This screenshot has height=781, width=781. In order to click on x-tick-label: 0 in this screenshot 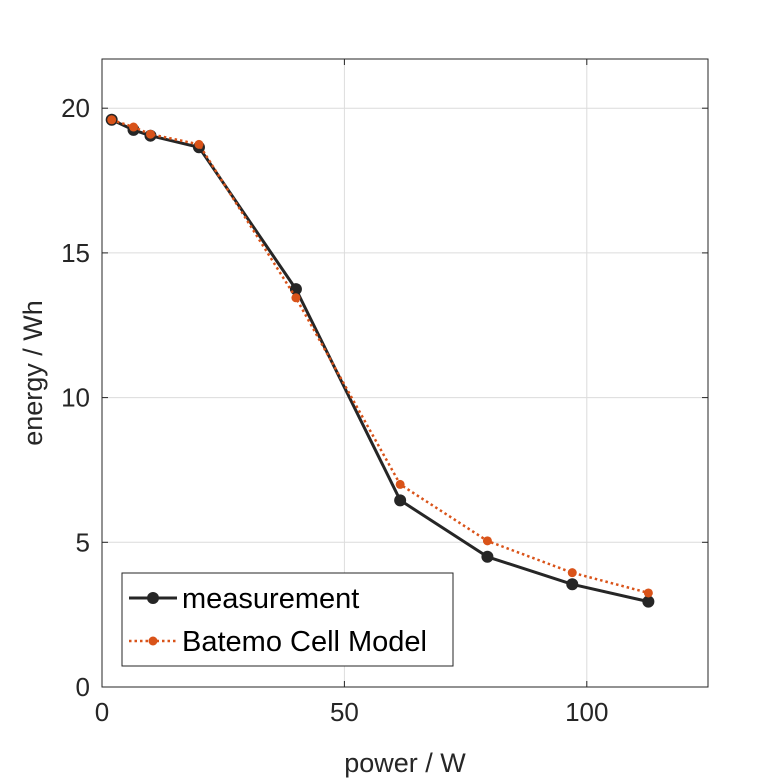, I will do `click(102, 712)`.